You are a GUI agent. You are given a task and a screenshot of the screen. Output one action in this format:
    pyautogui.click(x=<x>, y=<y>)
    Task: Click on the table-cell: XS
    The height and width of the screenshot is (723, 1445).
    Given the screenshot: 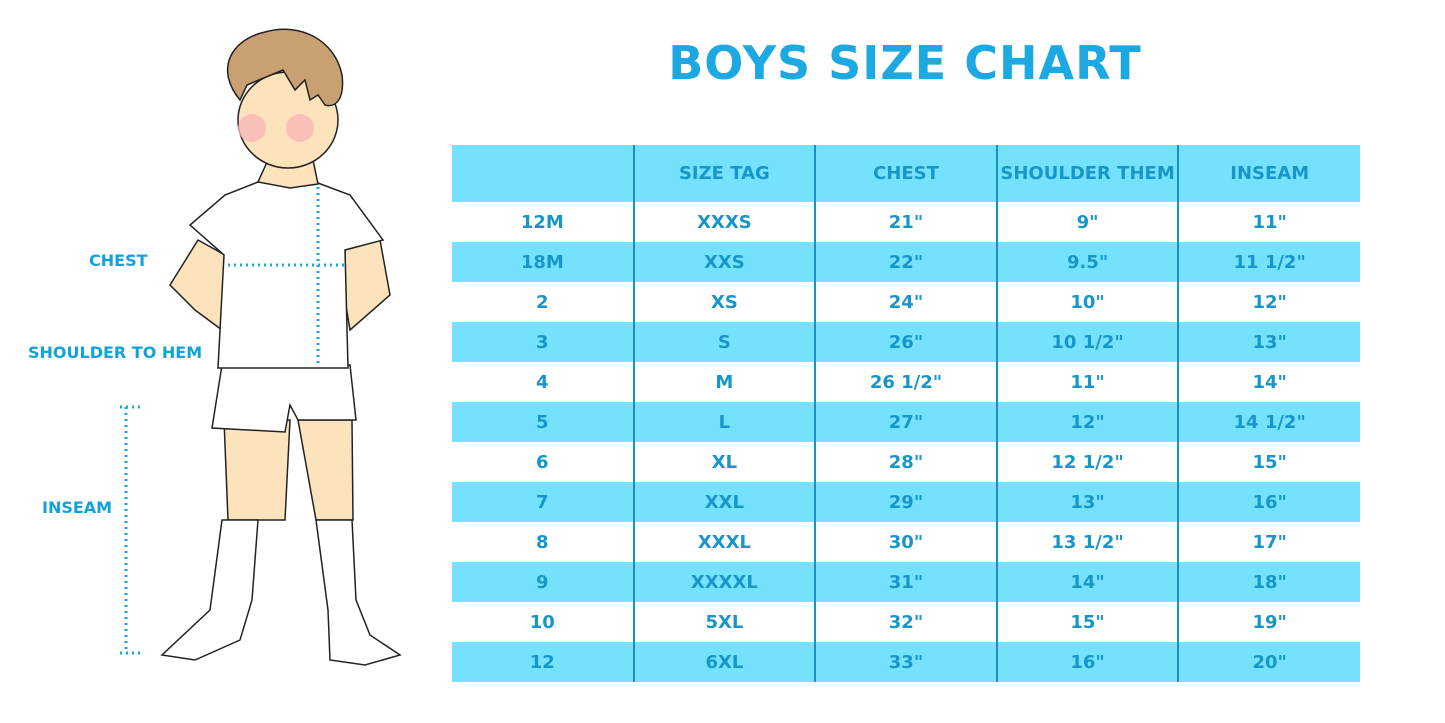 What is the action you would take?
    pyautogui.click(x=724, y=302)
    